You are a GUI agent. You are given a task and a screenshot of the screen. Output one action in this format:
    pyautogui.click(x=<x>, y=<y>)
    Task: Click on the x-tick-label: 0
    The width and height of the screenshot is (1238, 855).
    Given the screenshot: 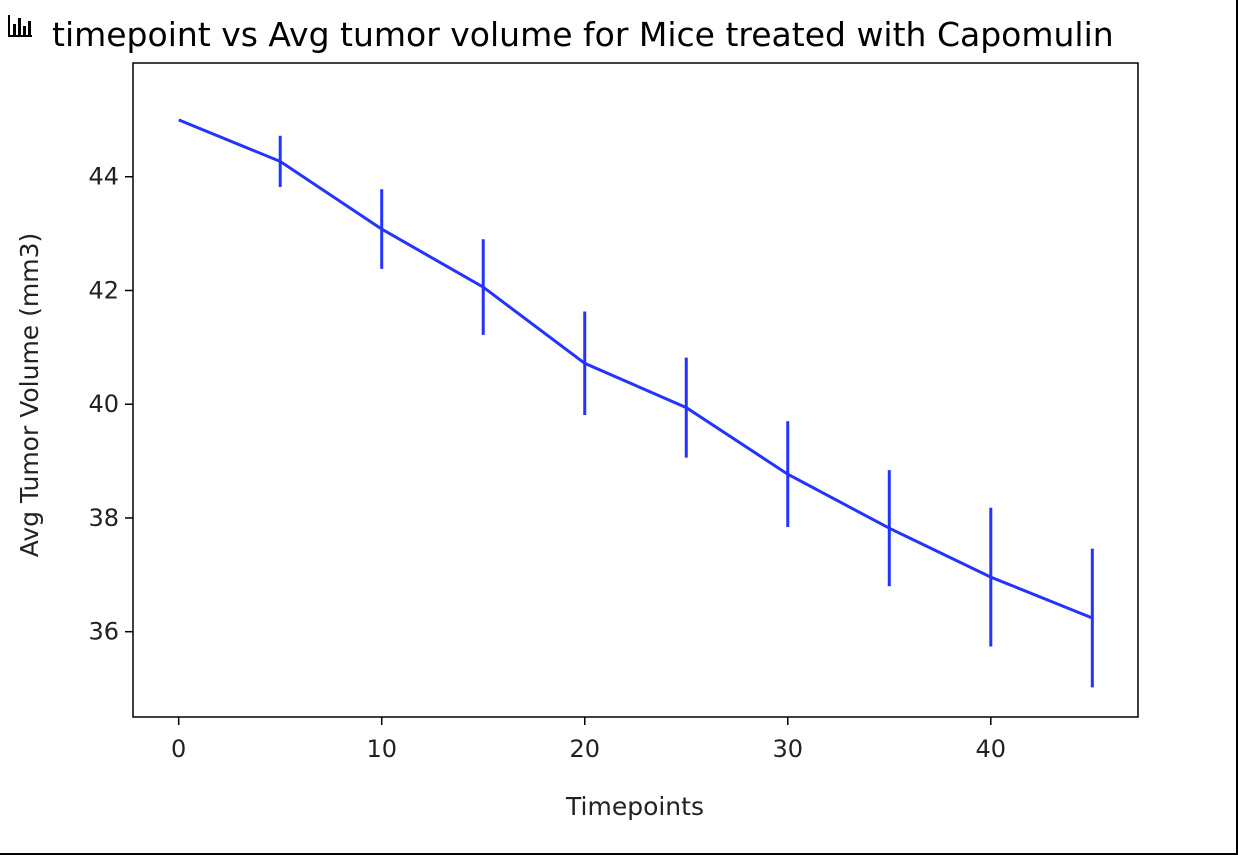 What is the action you would take?
    pyautogui.click(x=178, y=749)
    